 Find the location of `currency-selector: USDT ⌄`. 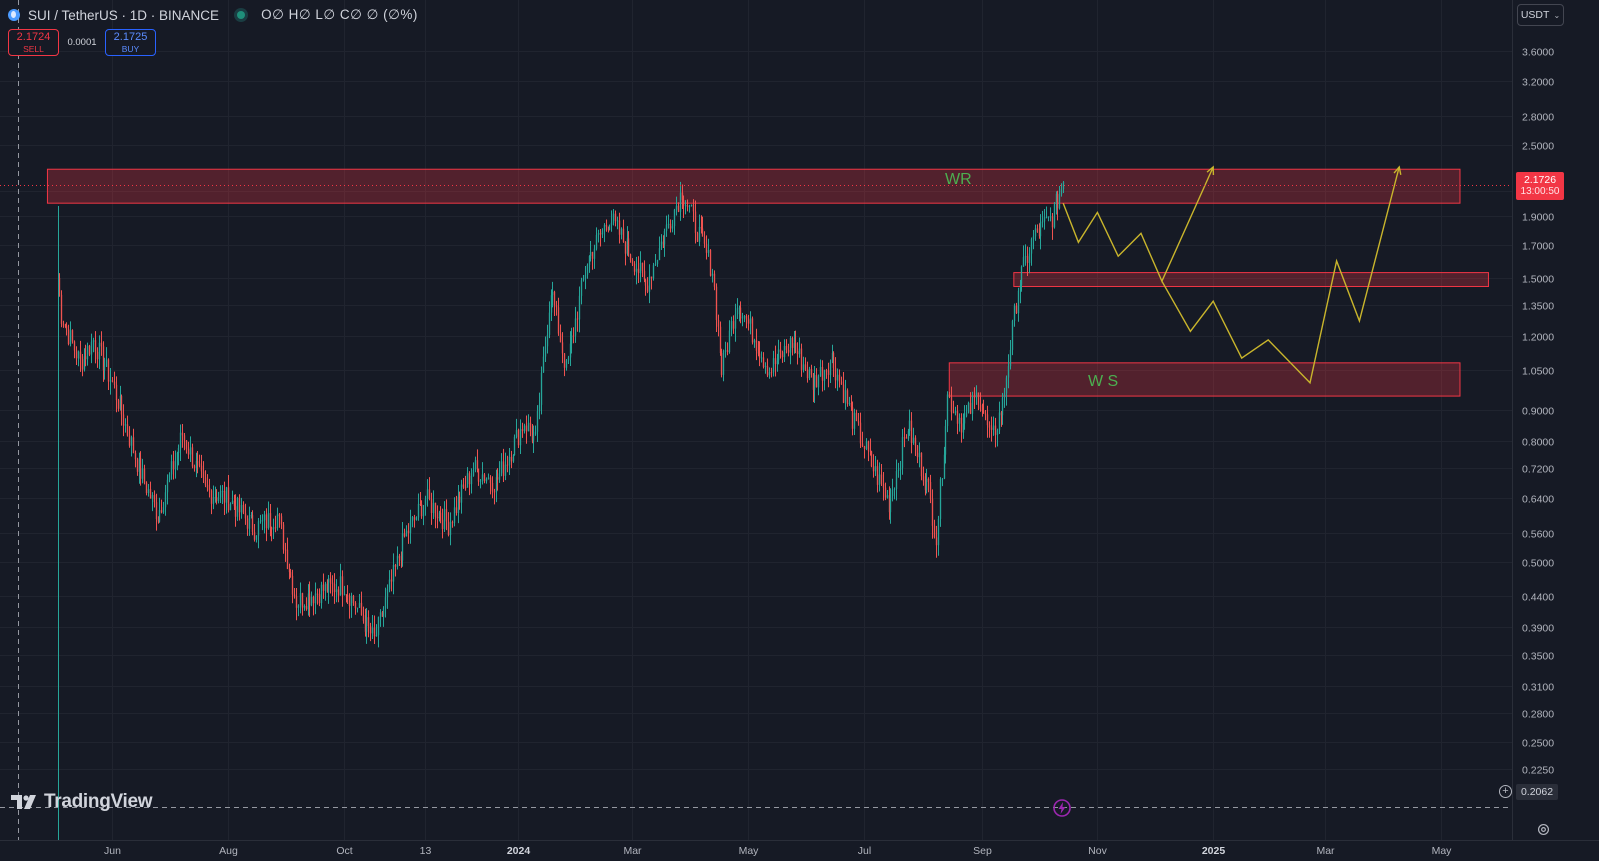

currency-selector: USDT ⌄ is located at coordinates (1540, 15).